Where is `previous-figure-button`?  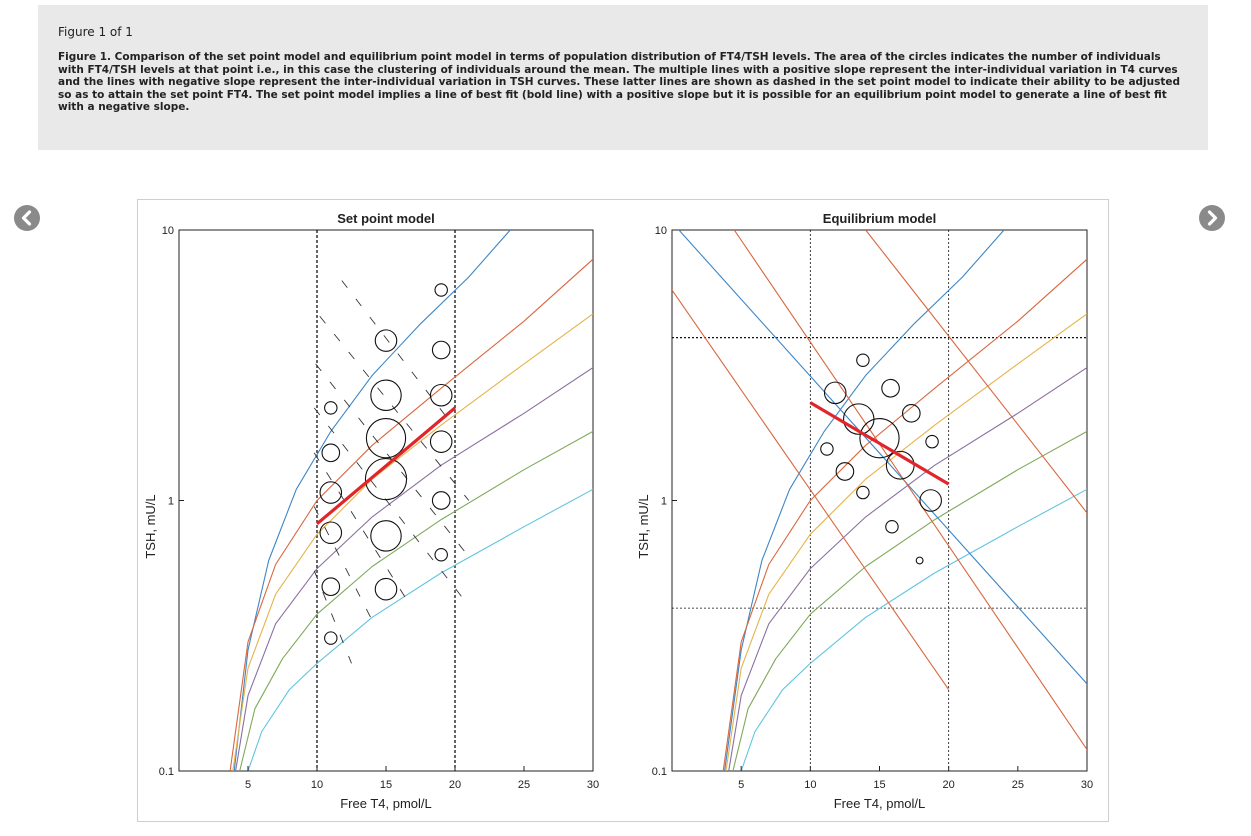
previous-figure-button is located at coordinates (27, 218).